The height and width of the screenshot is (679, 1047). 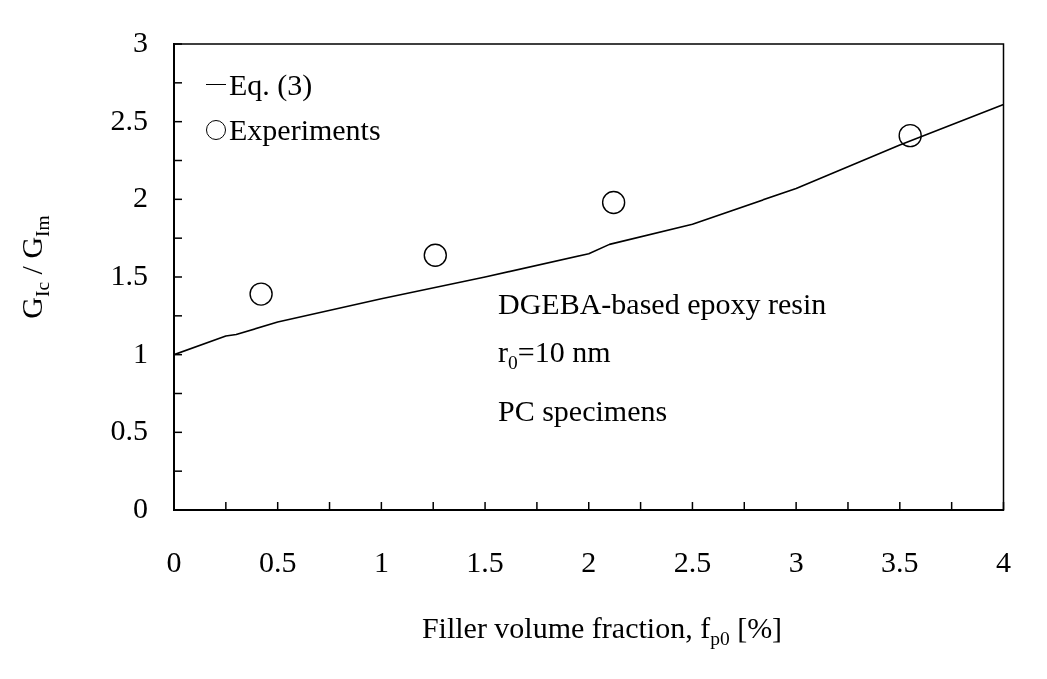 I want to click on annotation: r$_{0}$=10 nm, so click(x=555, y=354).